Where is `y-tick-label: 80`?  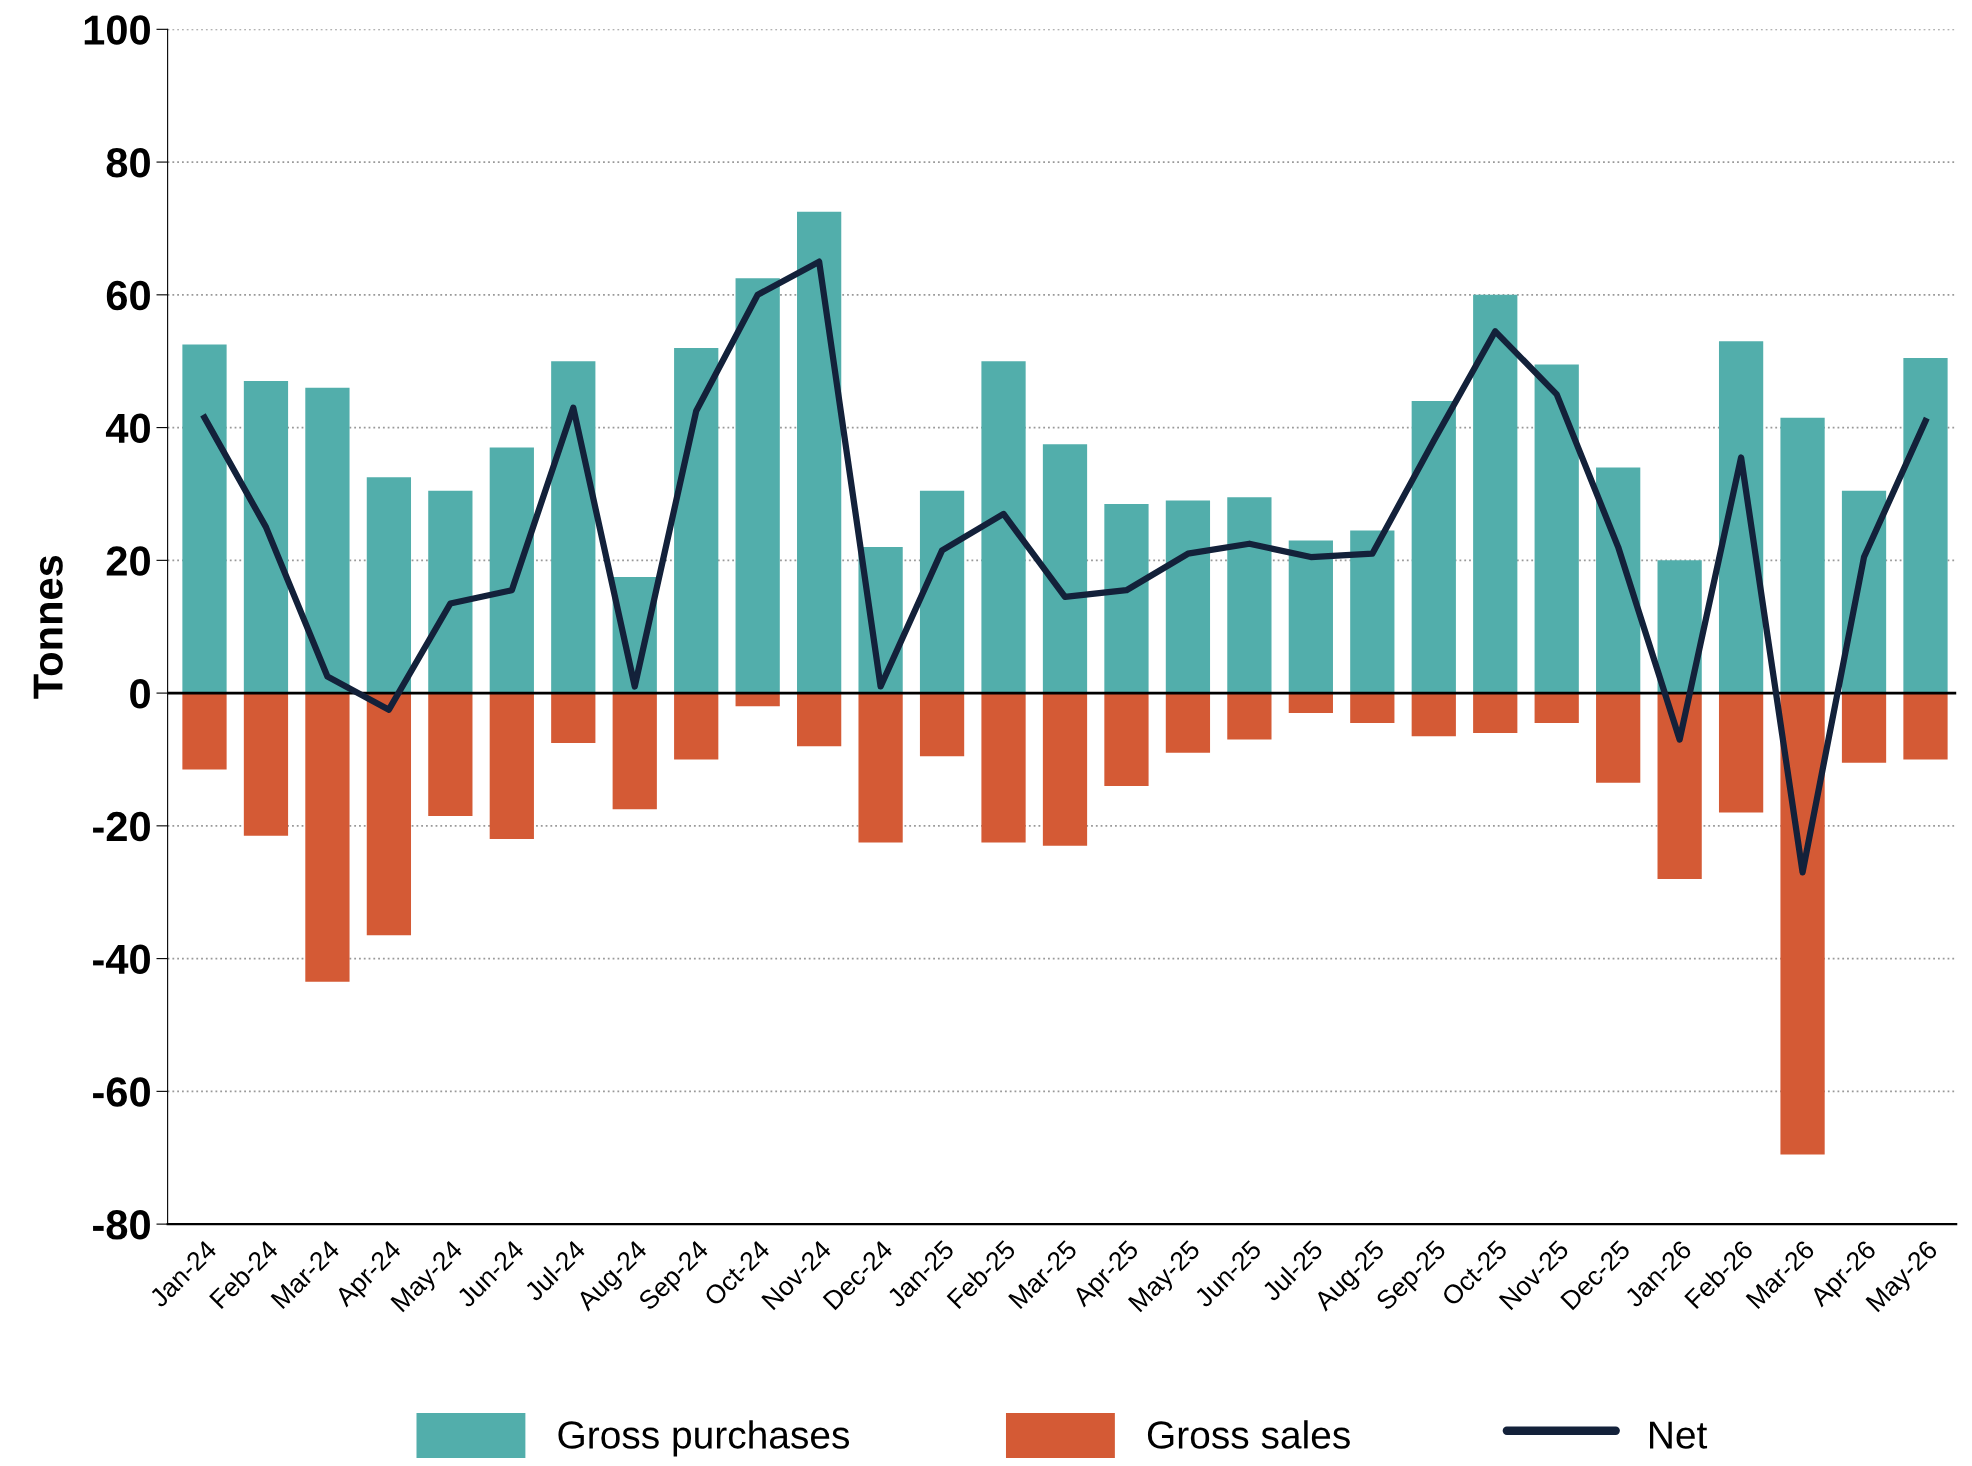 y-tick-label: 80 is located at coordinates (128, 163).